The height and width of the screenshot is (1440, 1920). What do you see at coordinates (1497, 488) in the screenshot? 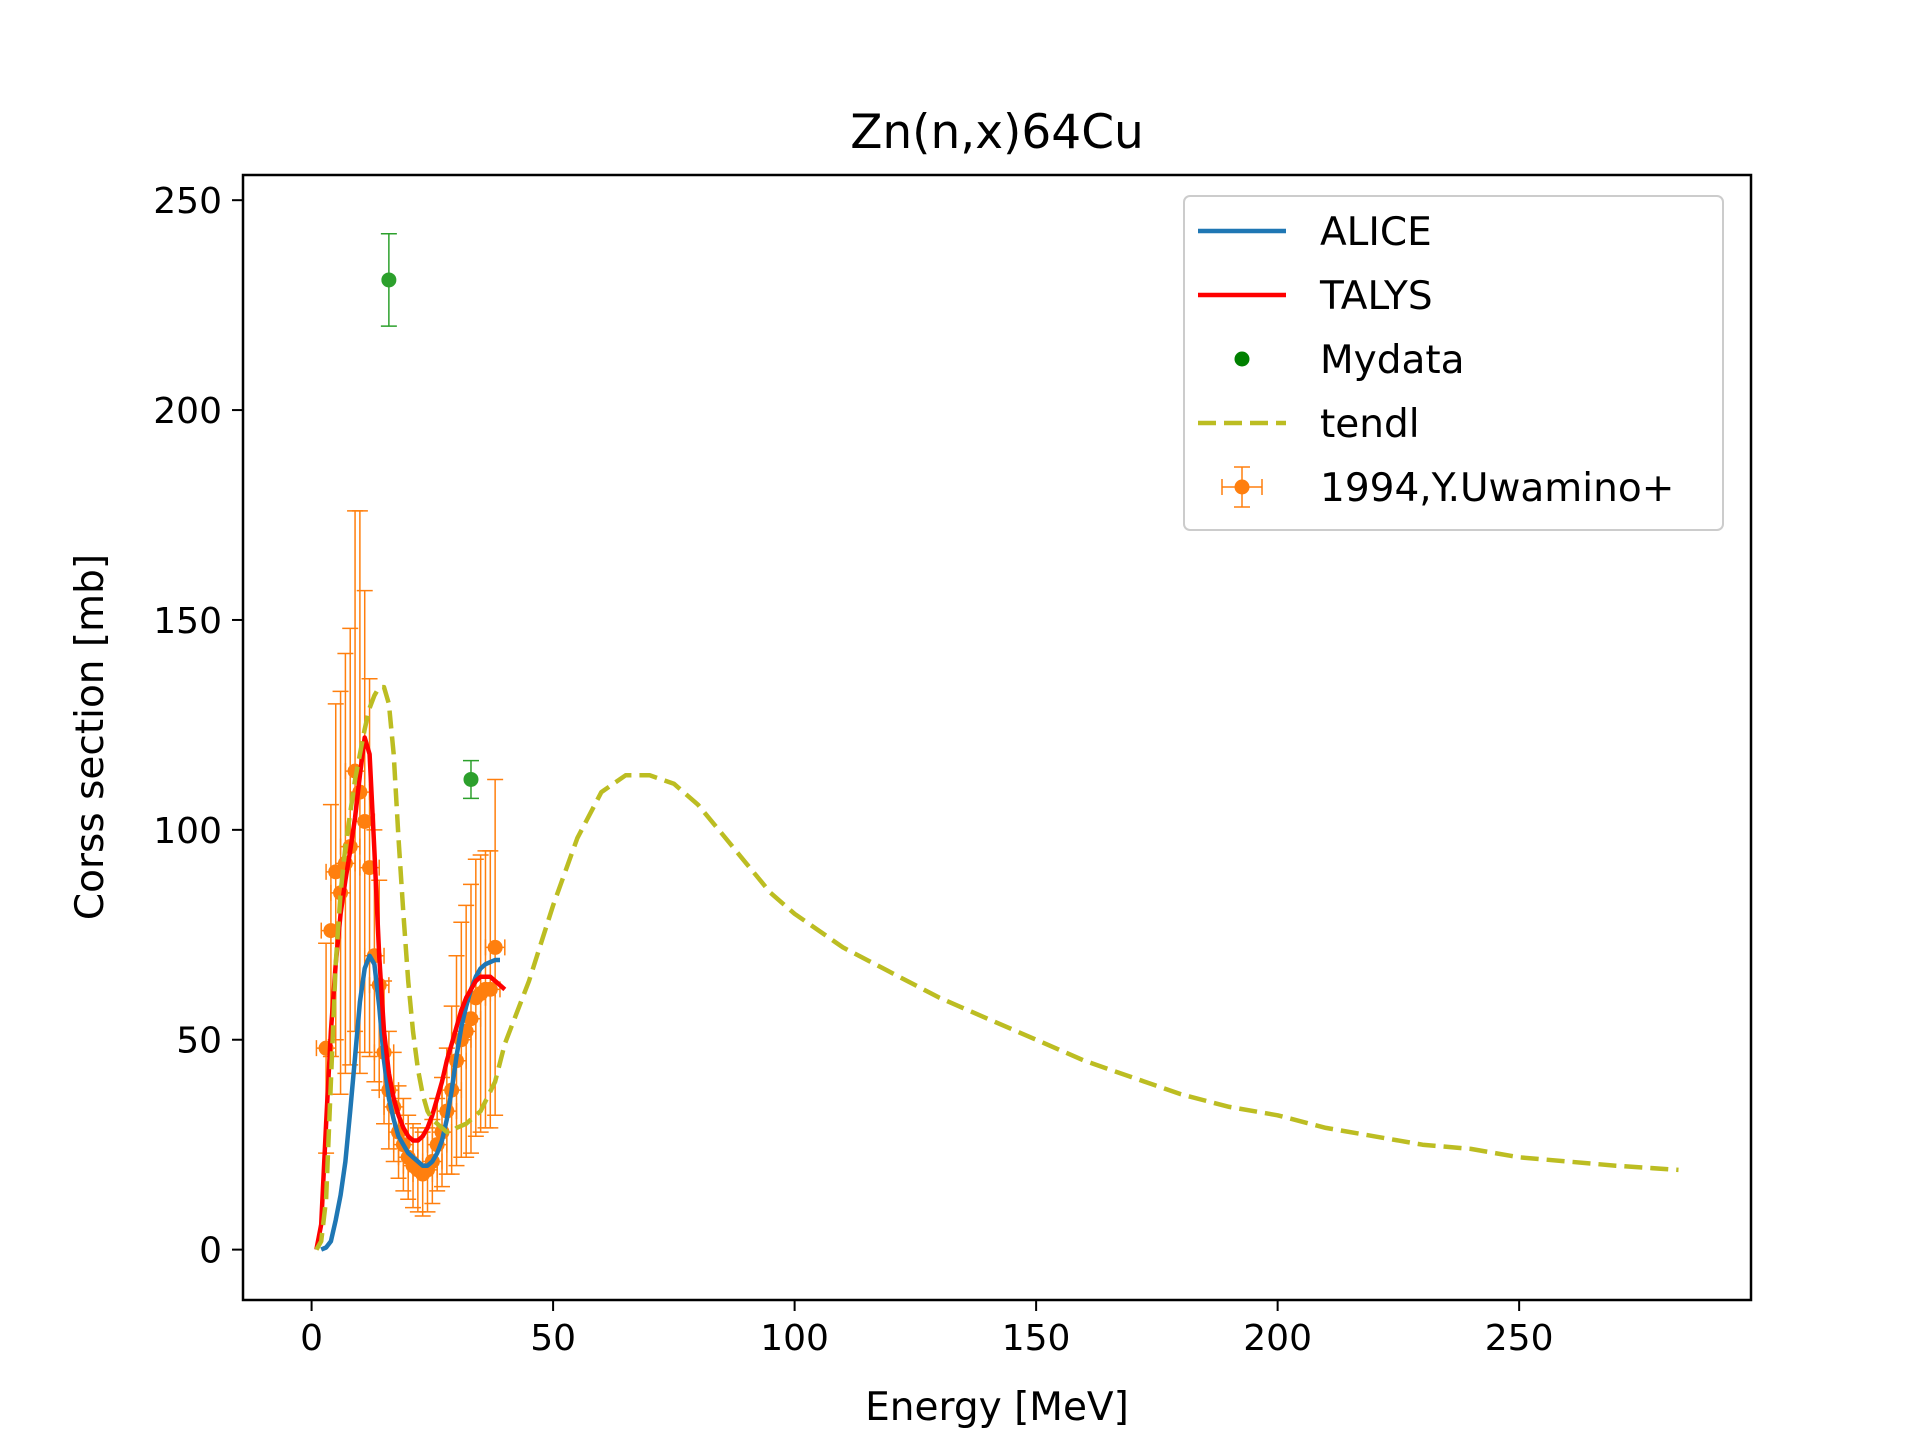
I see `legend-label: 1994,Y.Uwamino+` at bounding box center [1497, 488].